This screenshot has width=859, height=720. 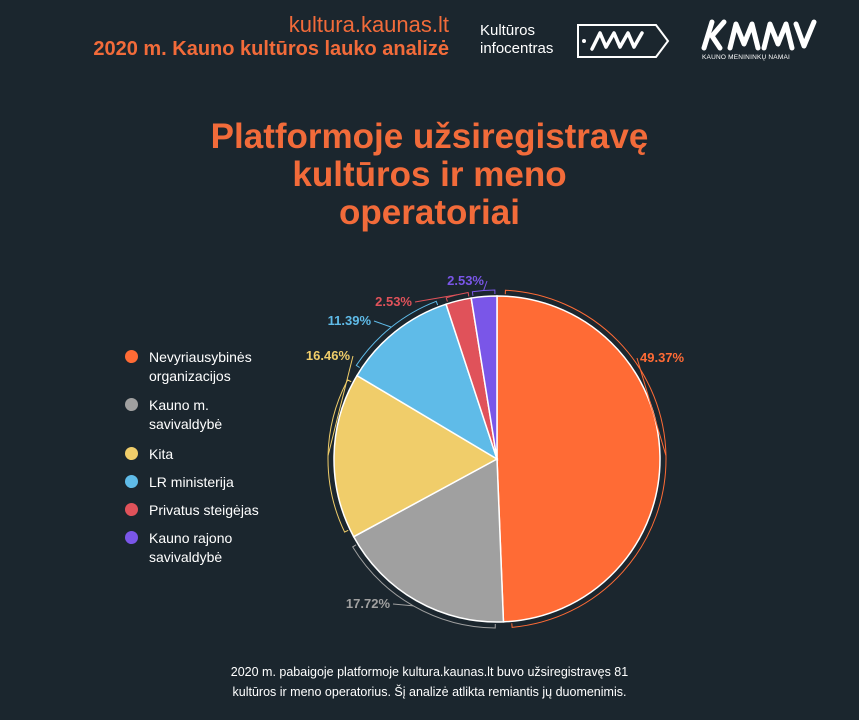 I want to click on legend-label-line: organizacijos, so click(x=190, y=376).